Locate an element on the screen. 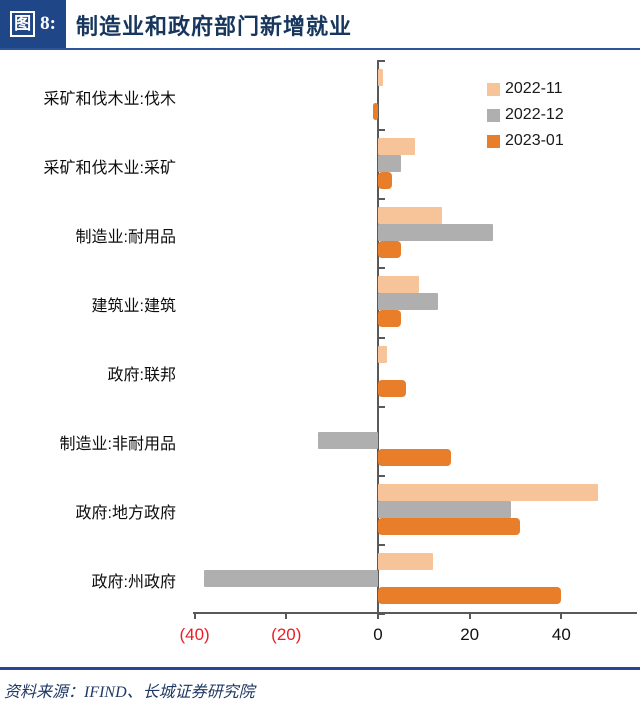 This screenshot has width=640, height=707. x-axis-tick-labels: (40) (20) 0 20 40 is located at coordinates (408, 637).